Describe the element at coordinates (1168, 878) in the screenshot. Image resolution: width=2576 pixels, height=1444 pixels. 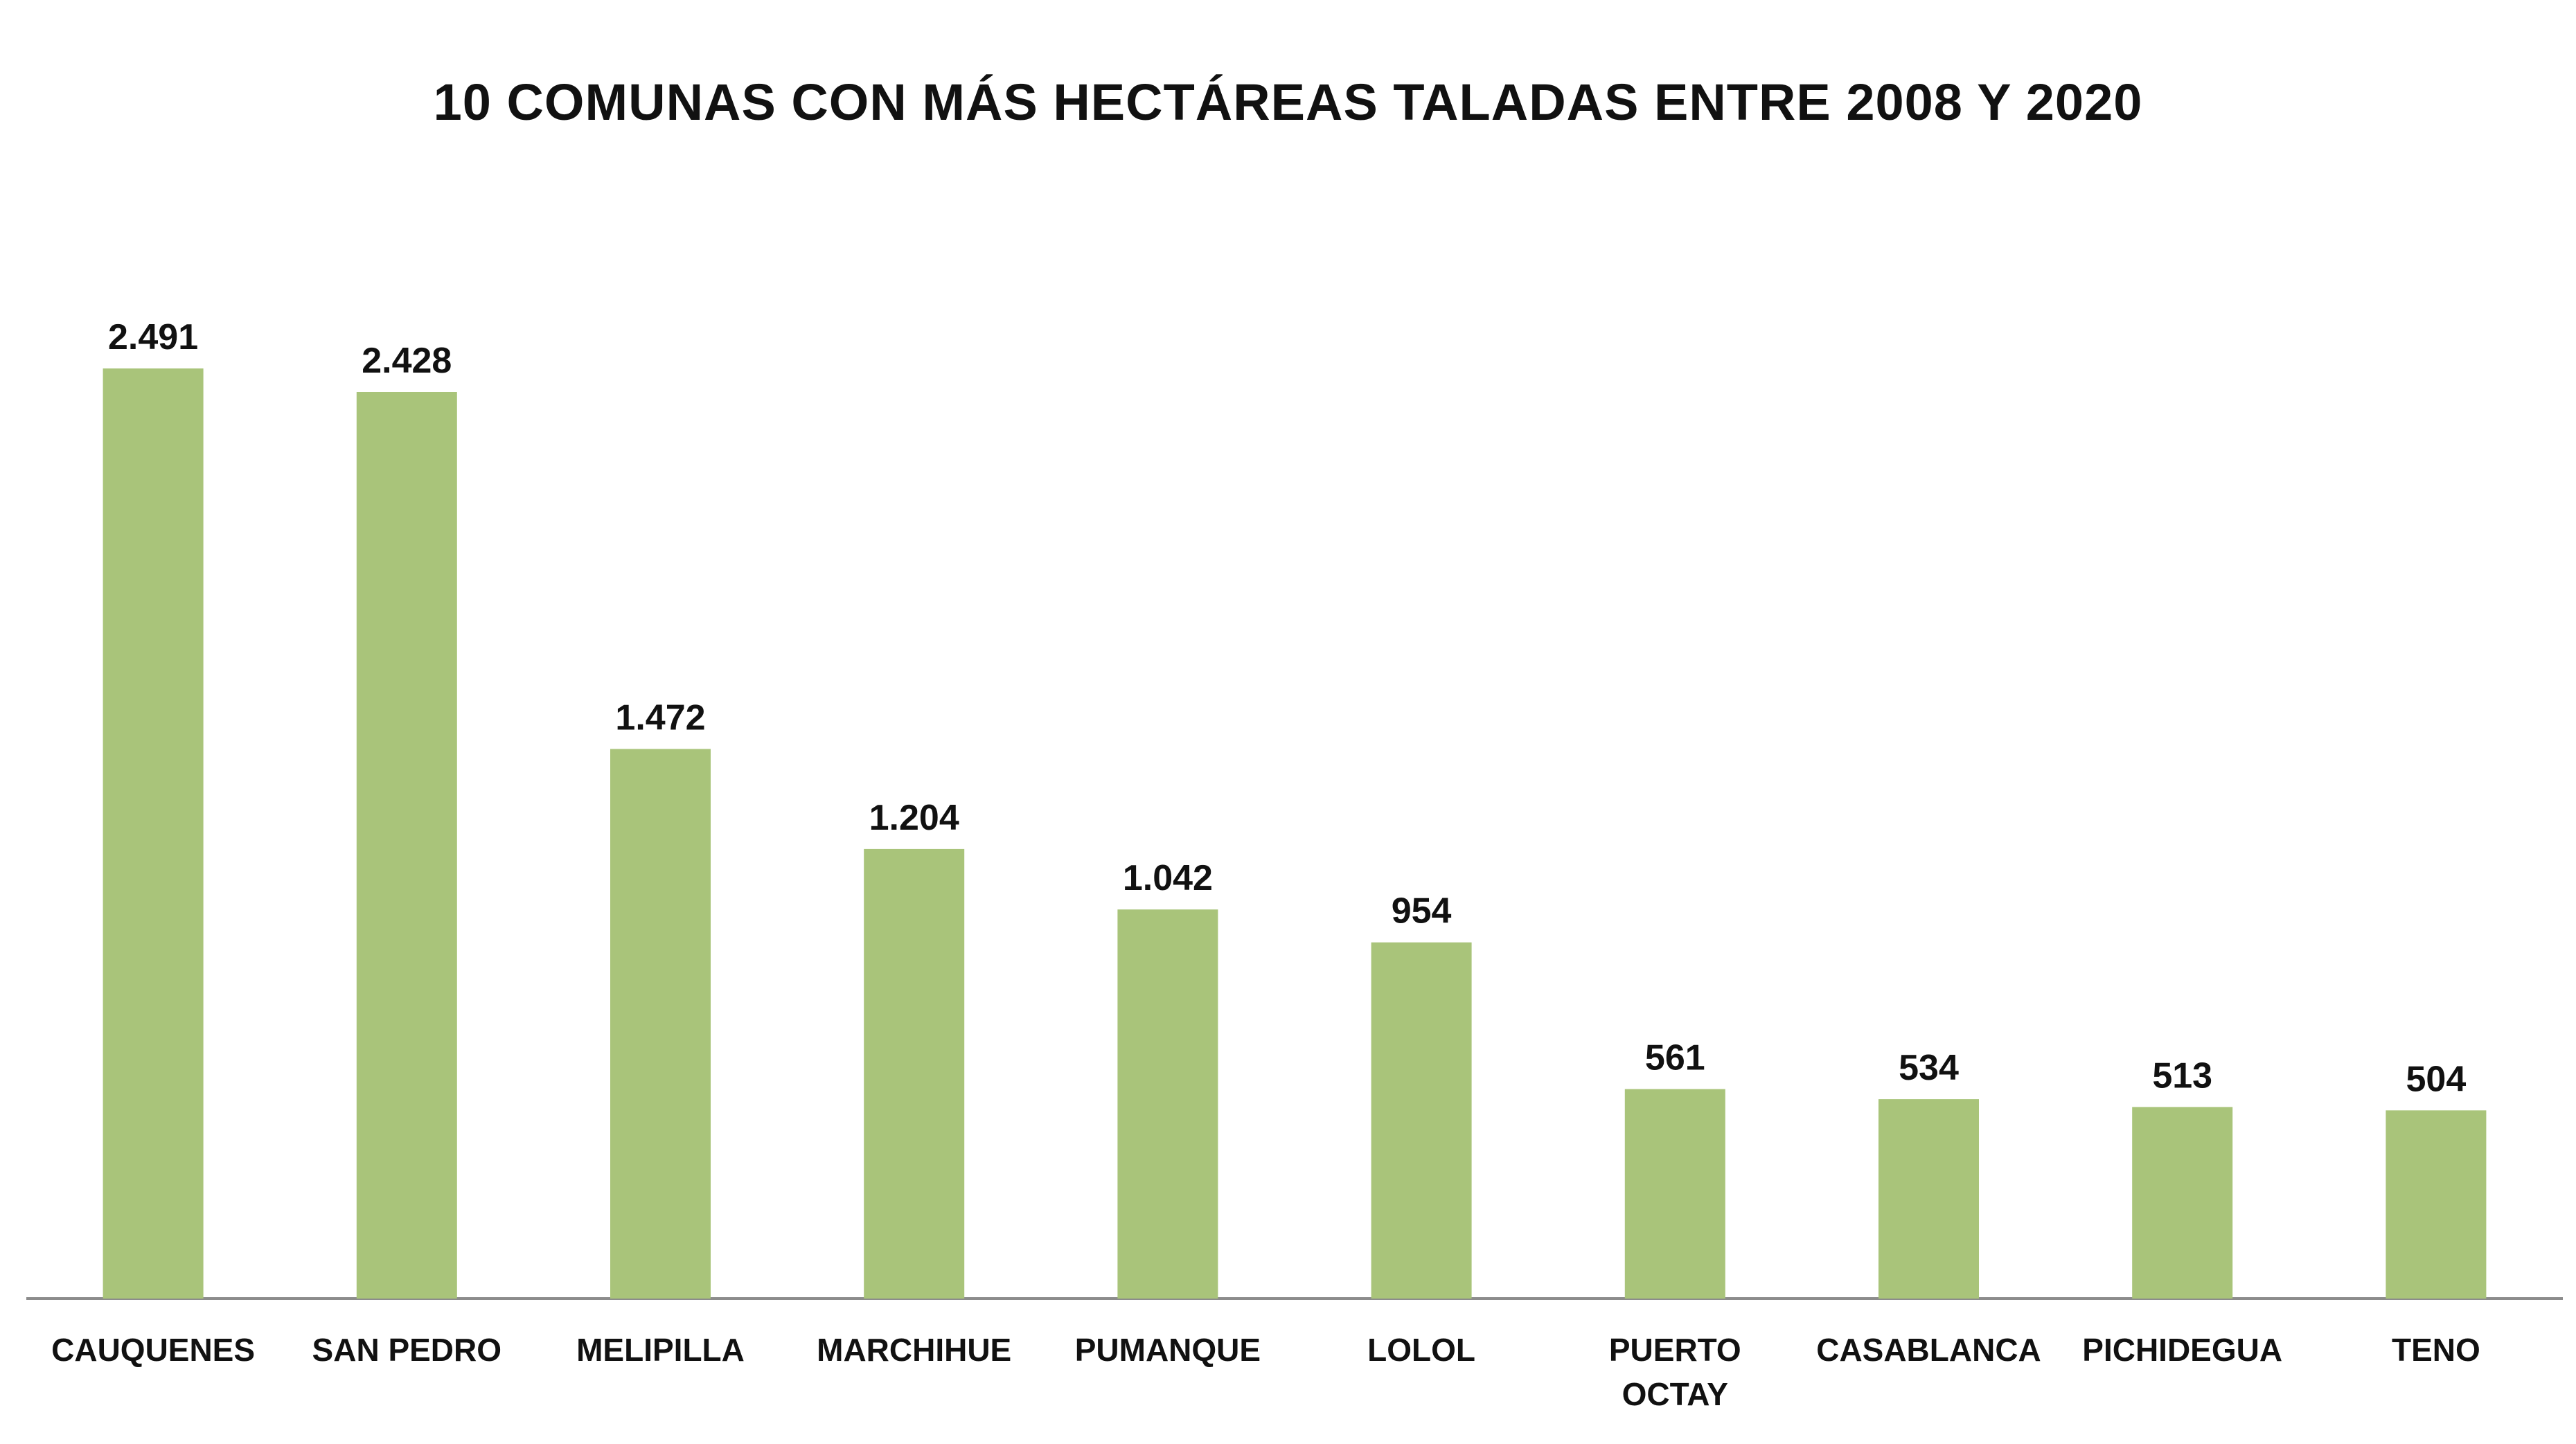
I see `data-label: 1.042` at that location.